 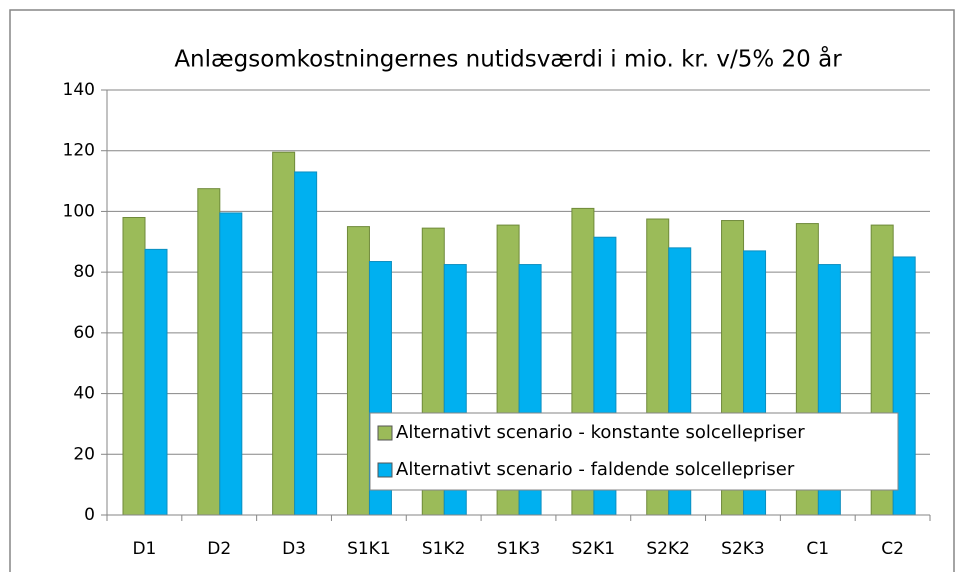 I want to click on y-tick-label: 120, so click(x=79, y=151).